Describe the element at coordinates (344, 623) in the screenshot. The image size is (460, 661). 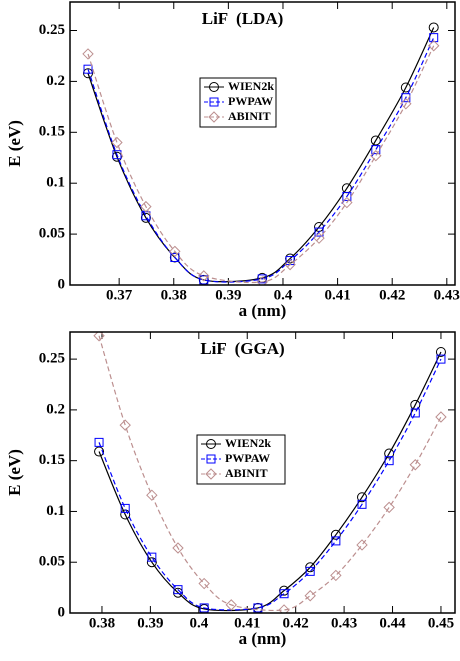
I see `x-tick-label: 0.43` at that location.